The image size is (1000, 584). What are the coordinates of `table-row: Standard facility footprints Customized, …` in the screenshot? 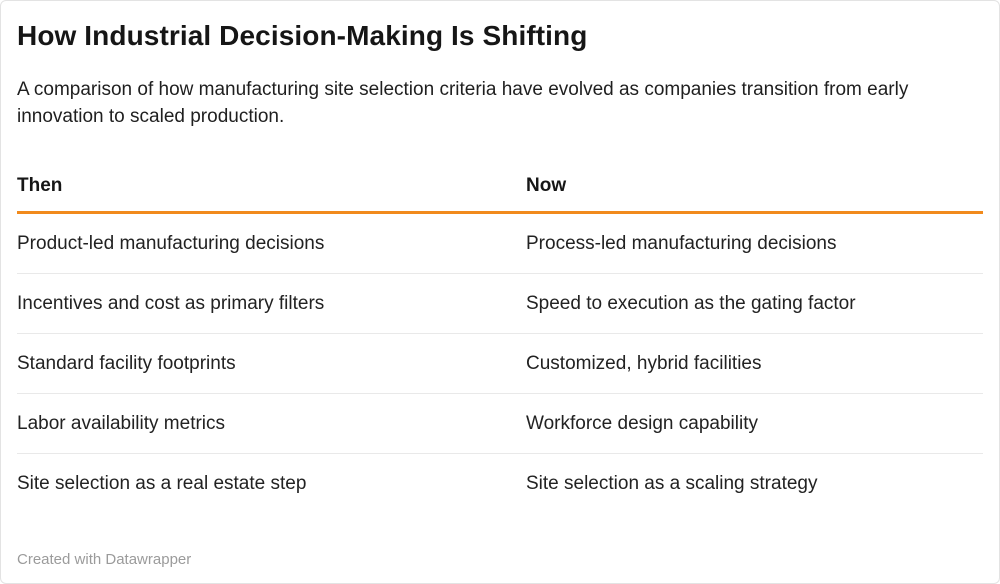 It's located at (500, 364).